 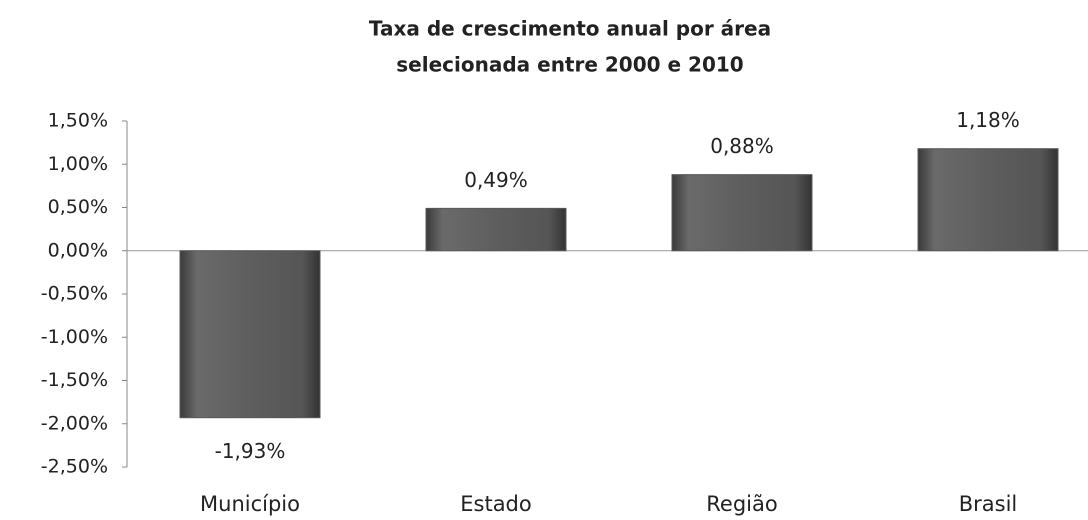 I want to click on y-tick-label: -1,50%, so click(x=74, y=380).